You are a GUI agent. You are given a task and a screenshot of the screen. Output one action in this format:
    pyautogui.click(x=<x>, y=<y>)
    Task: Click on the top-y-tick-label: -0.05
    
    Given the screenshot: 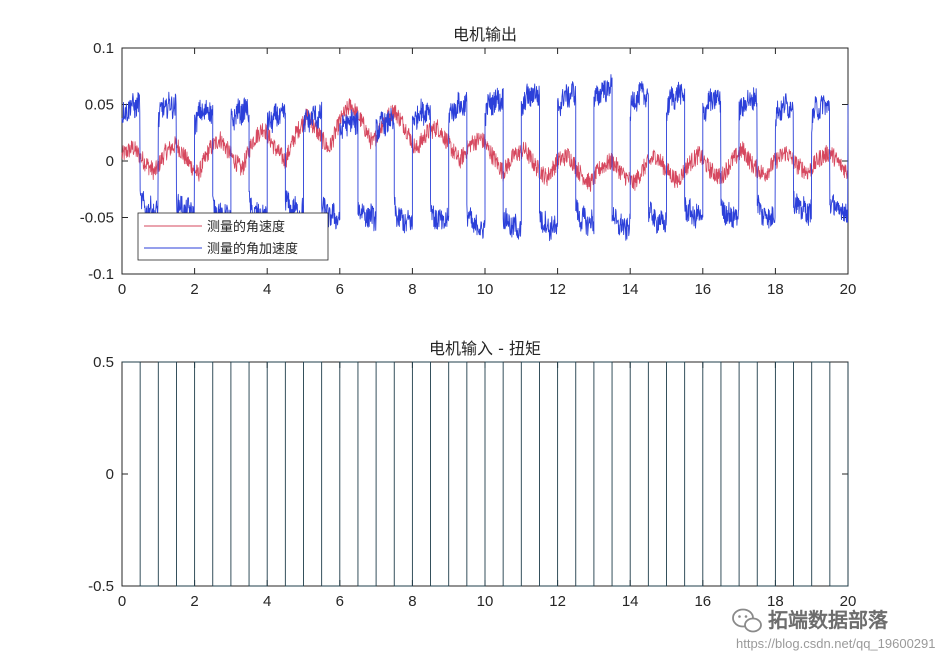 What is the action you would take?
    pyautogui.click(x=97, y=218)
    